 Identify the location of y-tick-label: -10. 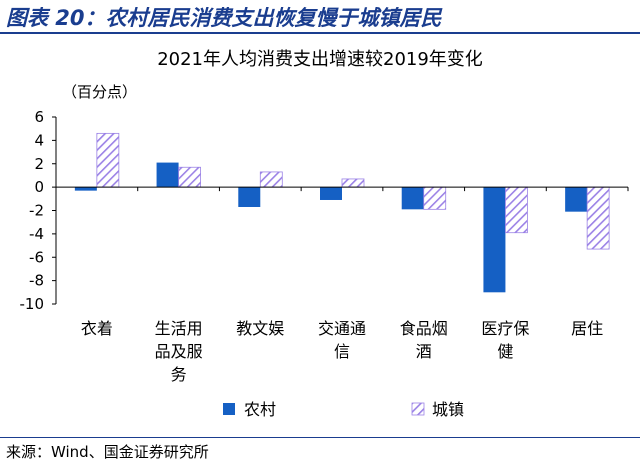
(32, 304).